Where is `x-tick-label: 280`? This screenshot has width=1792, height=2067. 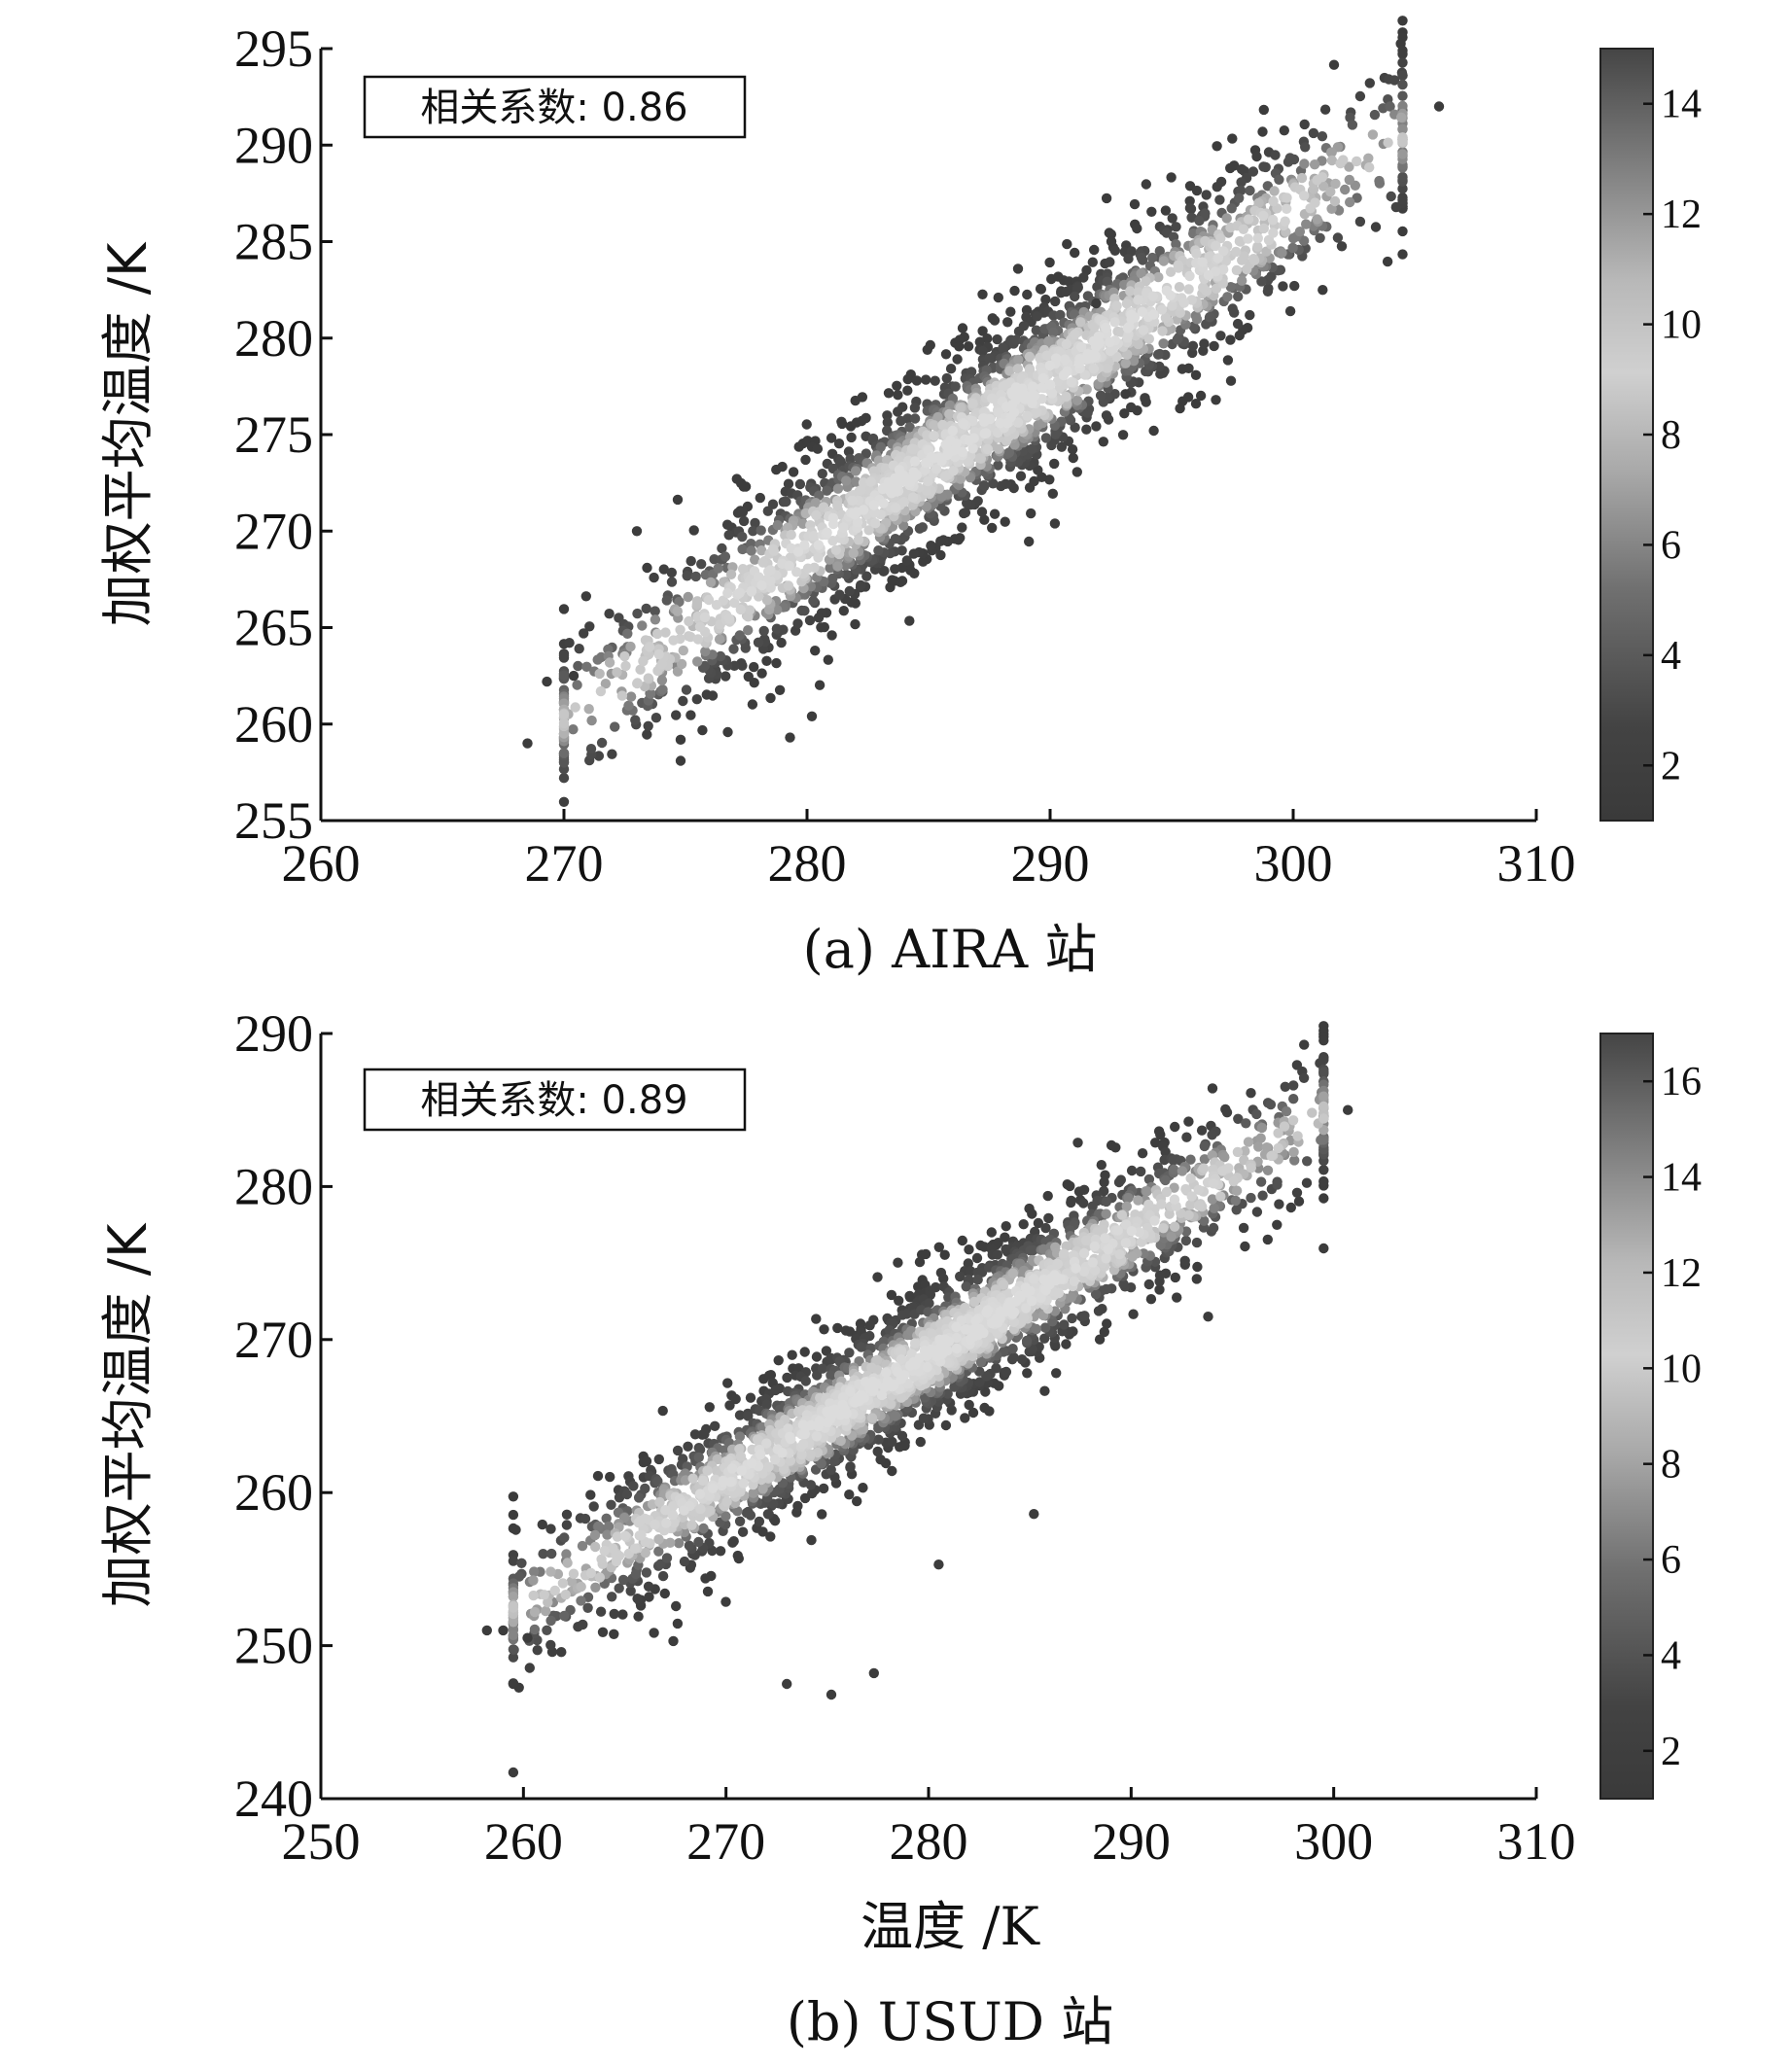 x-tick-label: 280 is located at coordinates (807, 863).